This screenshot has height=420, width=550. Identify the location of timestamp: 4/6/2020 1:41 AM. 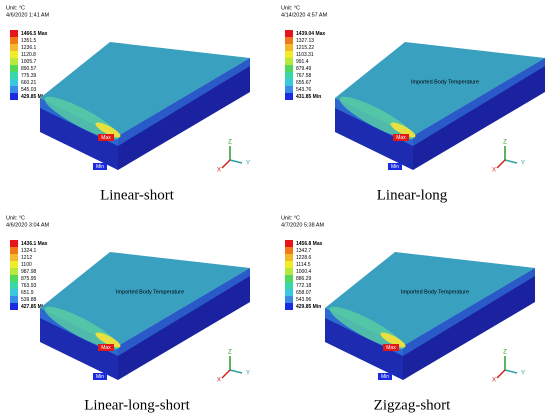
(28, 15).